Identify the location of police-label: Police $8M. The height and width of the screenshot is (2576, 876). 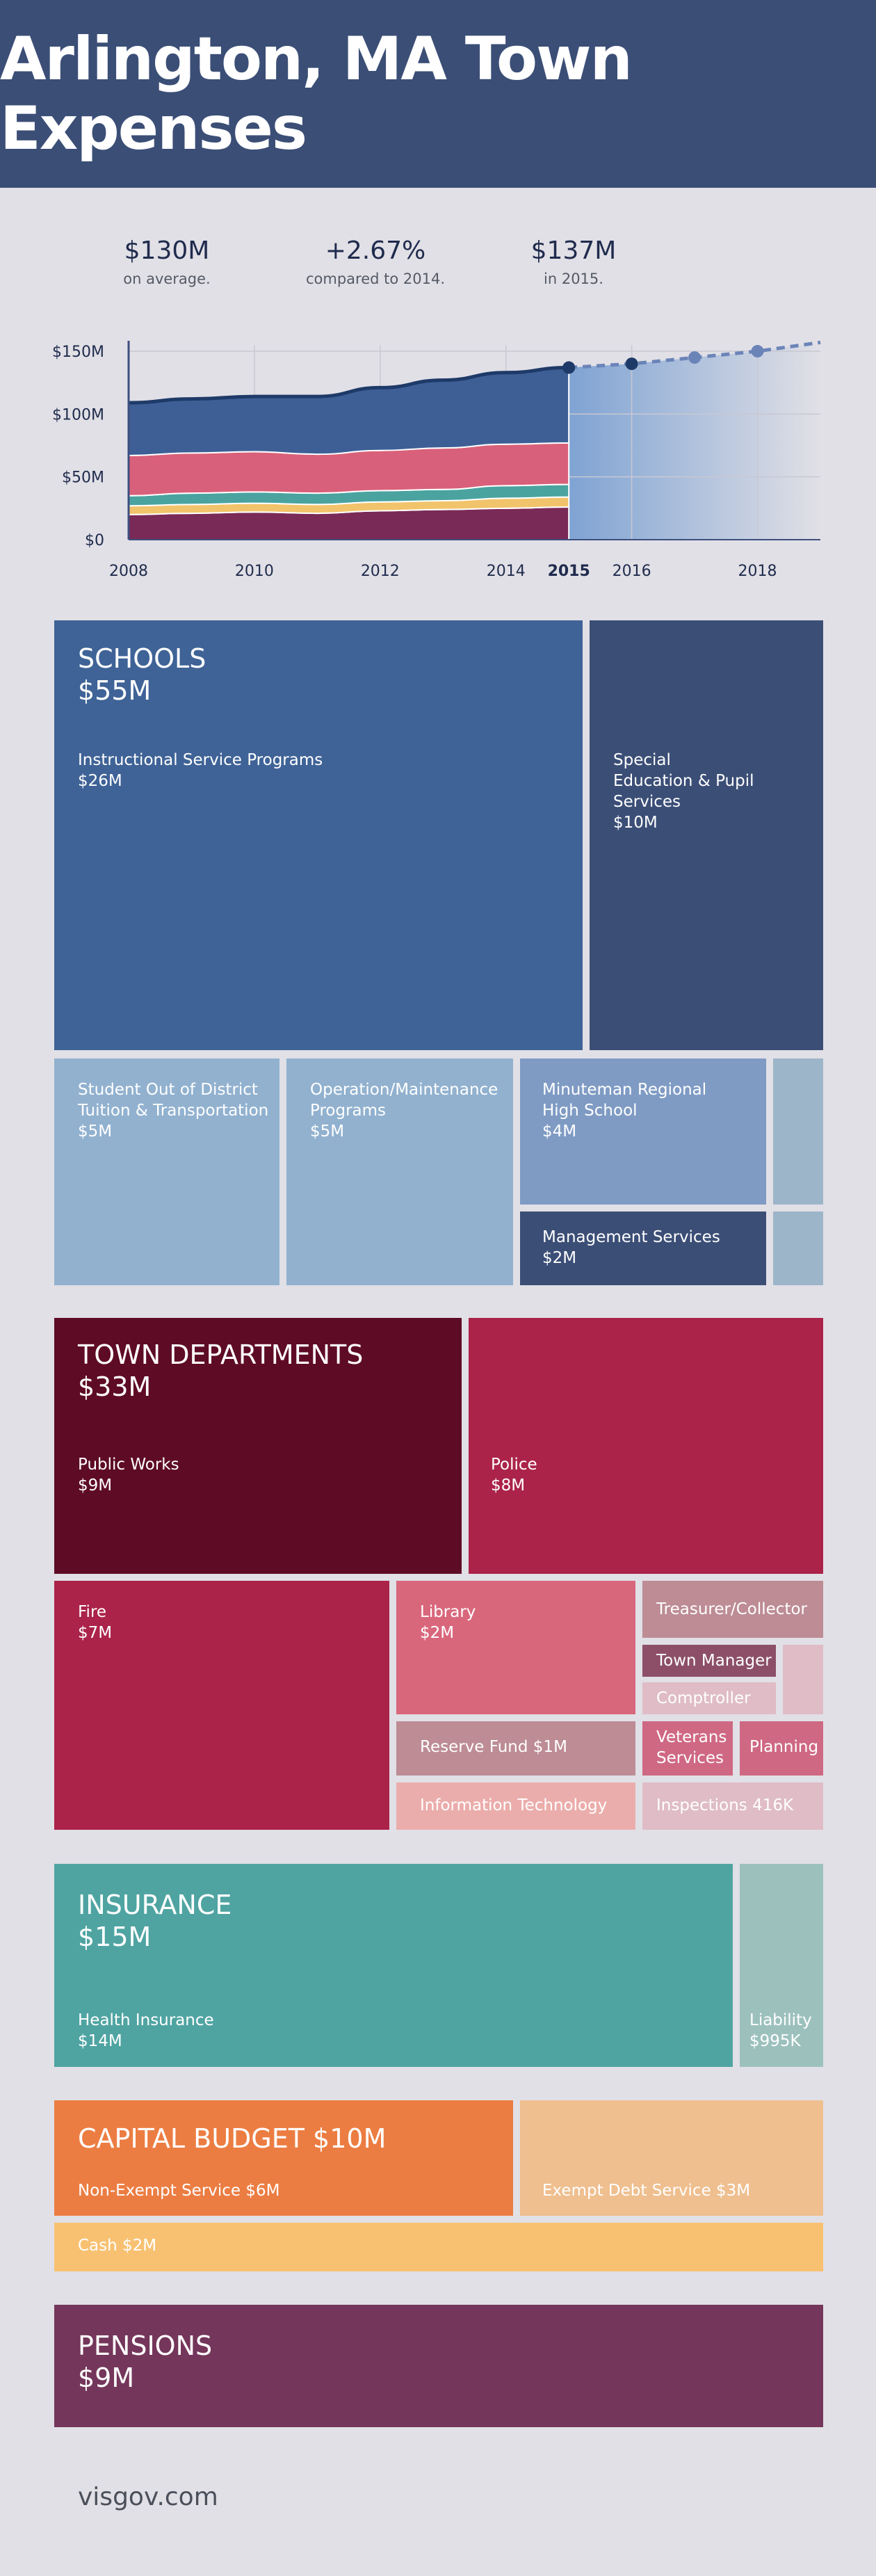
(514, 1475).